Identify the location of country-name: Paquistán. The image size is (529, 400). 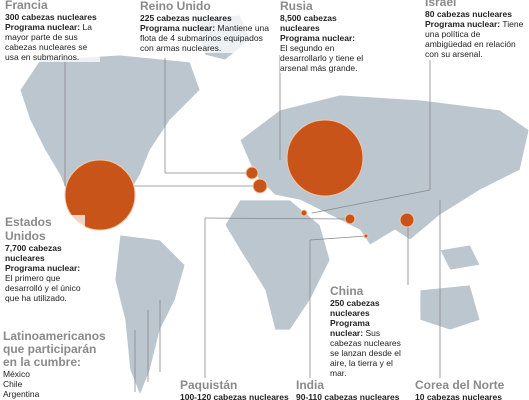
(209, 385).